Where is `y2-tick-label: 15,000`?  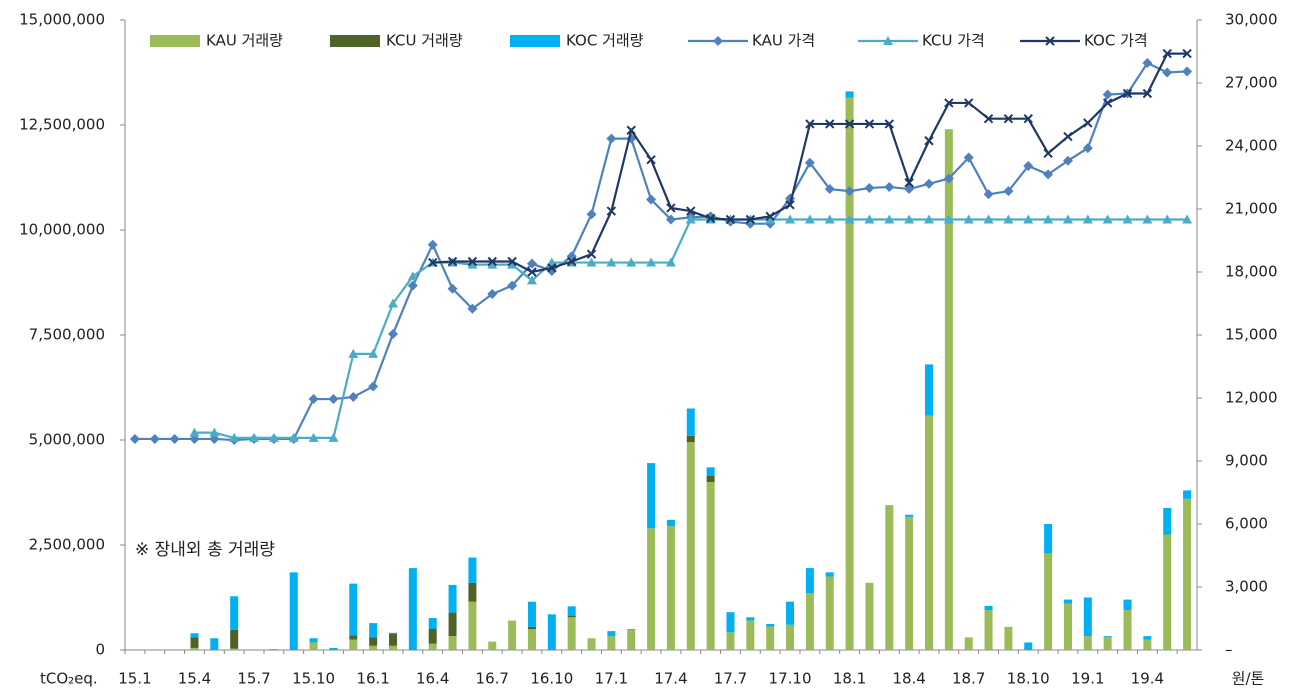
y2-tick-label: 15,000 is located at coordinates (1251, 335).